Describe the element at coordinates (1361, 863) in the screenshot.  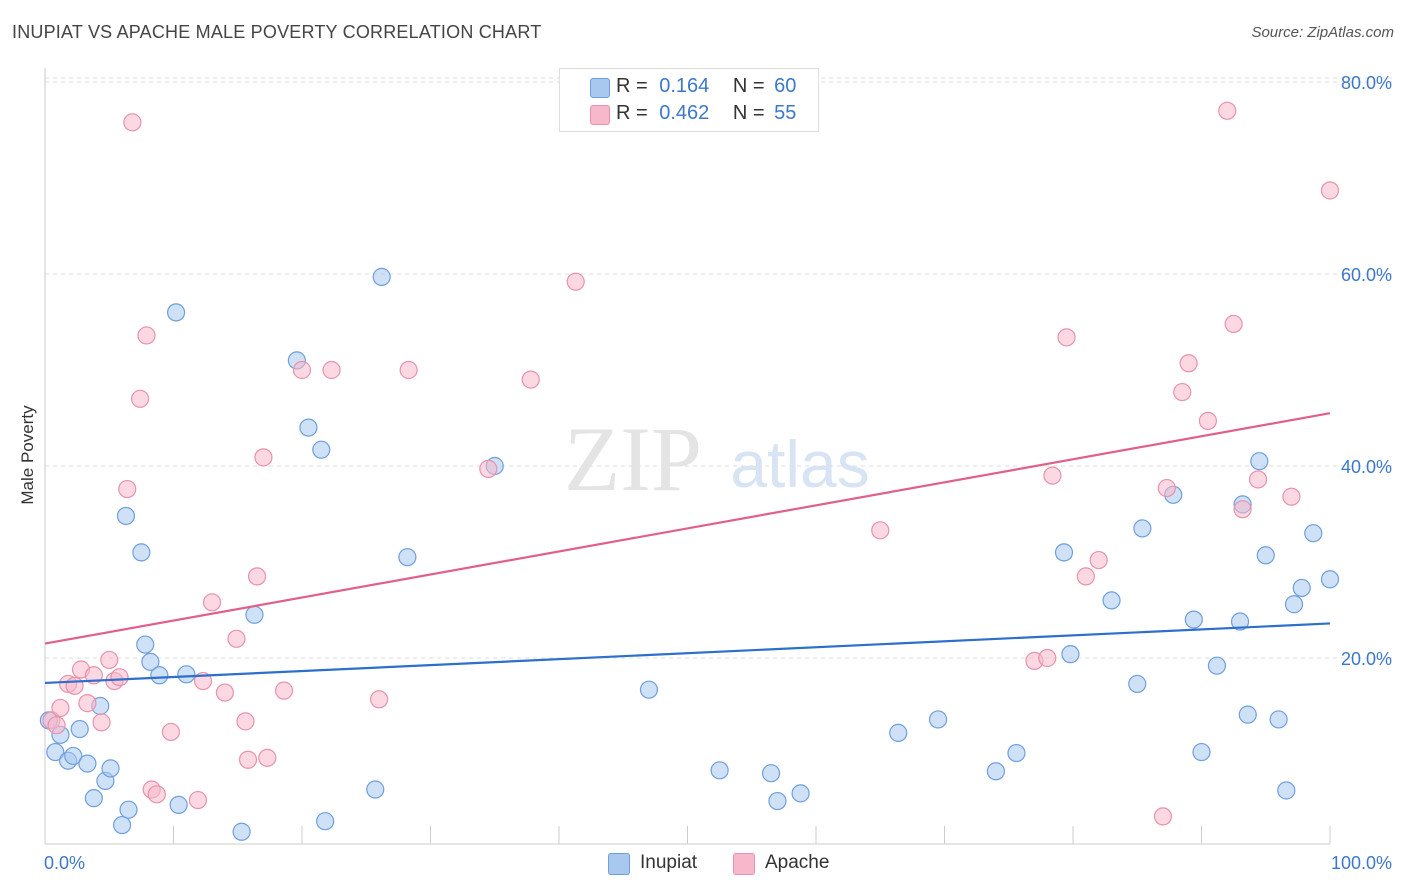
I see `x-tick-label: 100.0%` at that location.